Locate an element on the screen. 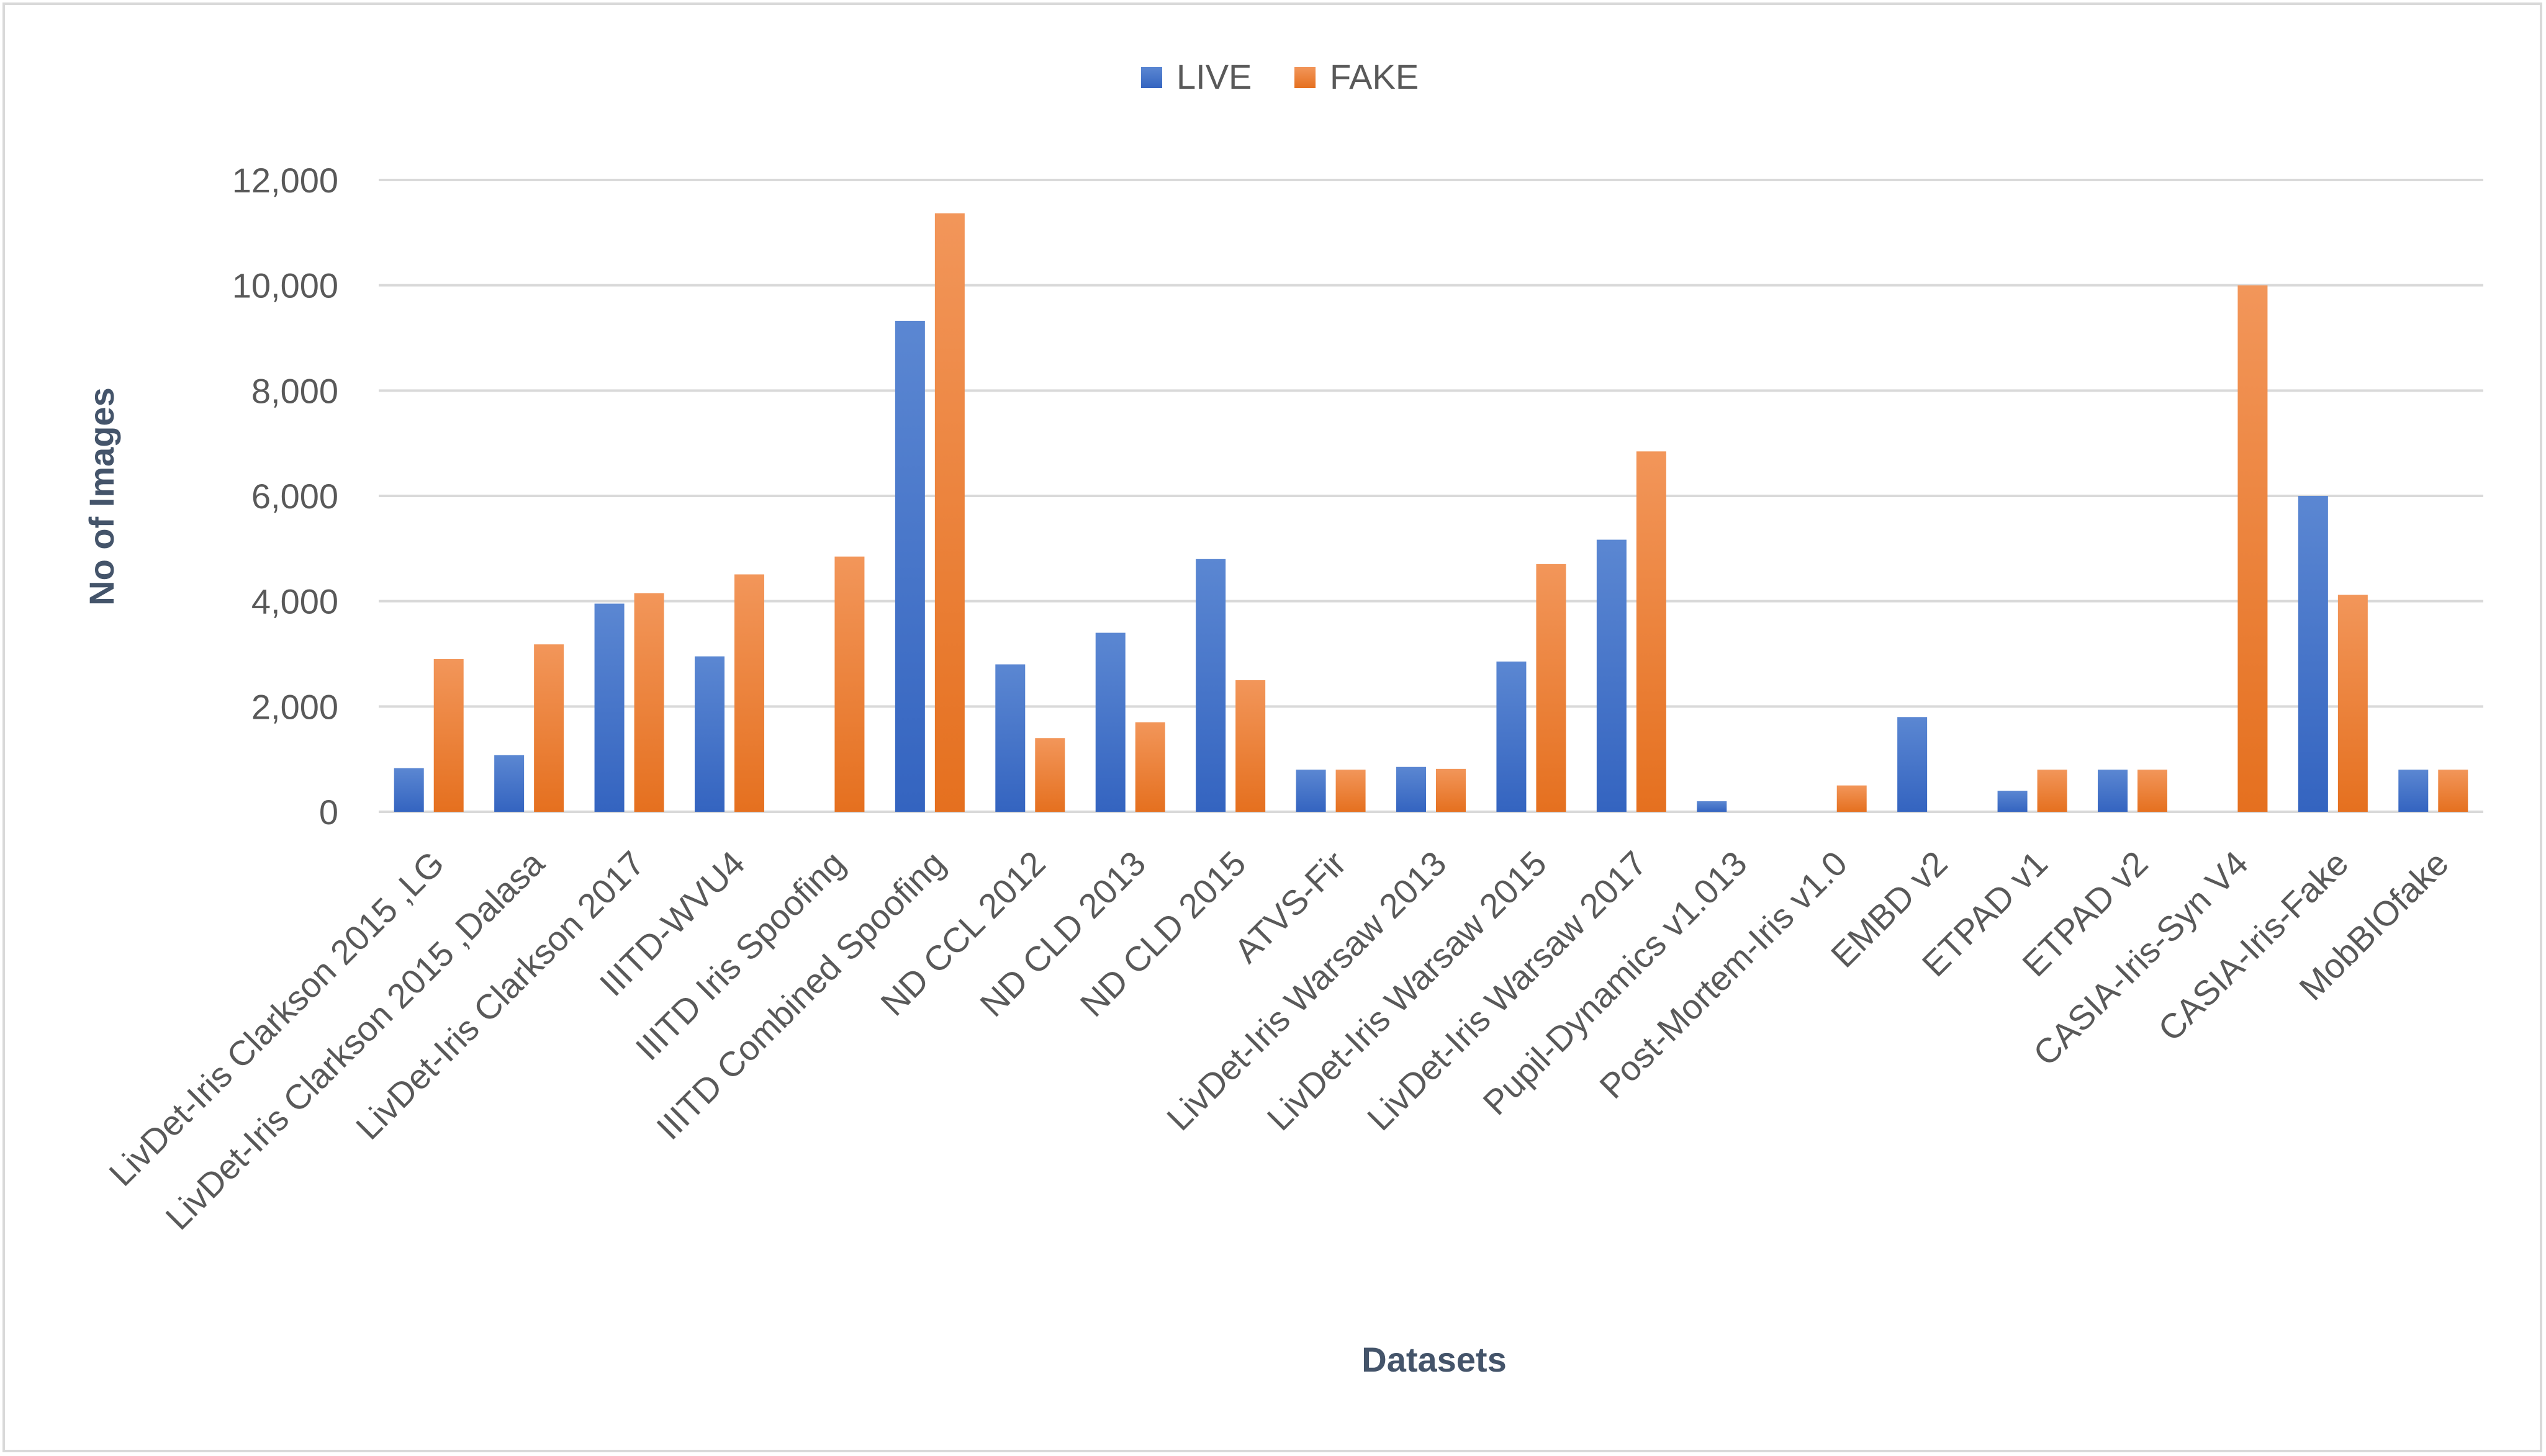  y-axis-ticks: 0 2,000 4,000 6,000 8,000 10,000 12,000 is located at coordinates (285, 496).